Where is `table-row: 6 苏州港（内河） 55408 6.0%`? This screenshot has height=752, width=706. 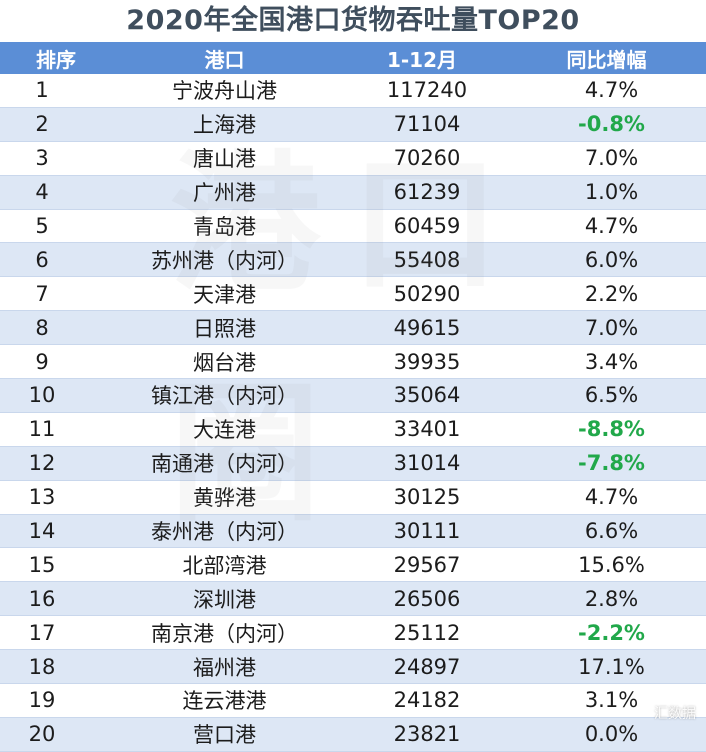
table-row: 6 苏州港（内河） 55408 6.0% is located at coordinates (353, 260).